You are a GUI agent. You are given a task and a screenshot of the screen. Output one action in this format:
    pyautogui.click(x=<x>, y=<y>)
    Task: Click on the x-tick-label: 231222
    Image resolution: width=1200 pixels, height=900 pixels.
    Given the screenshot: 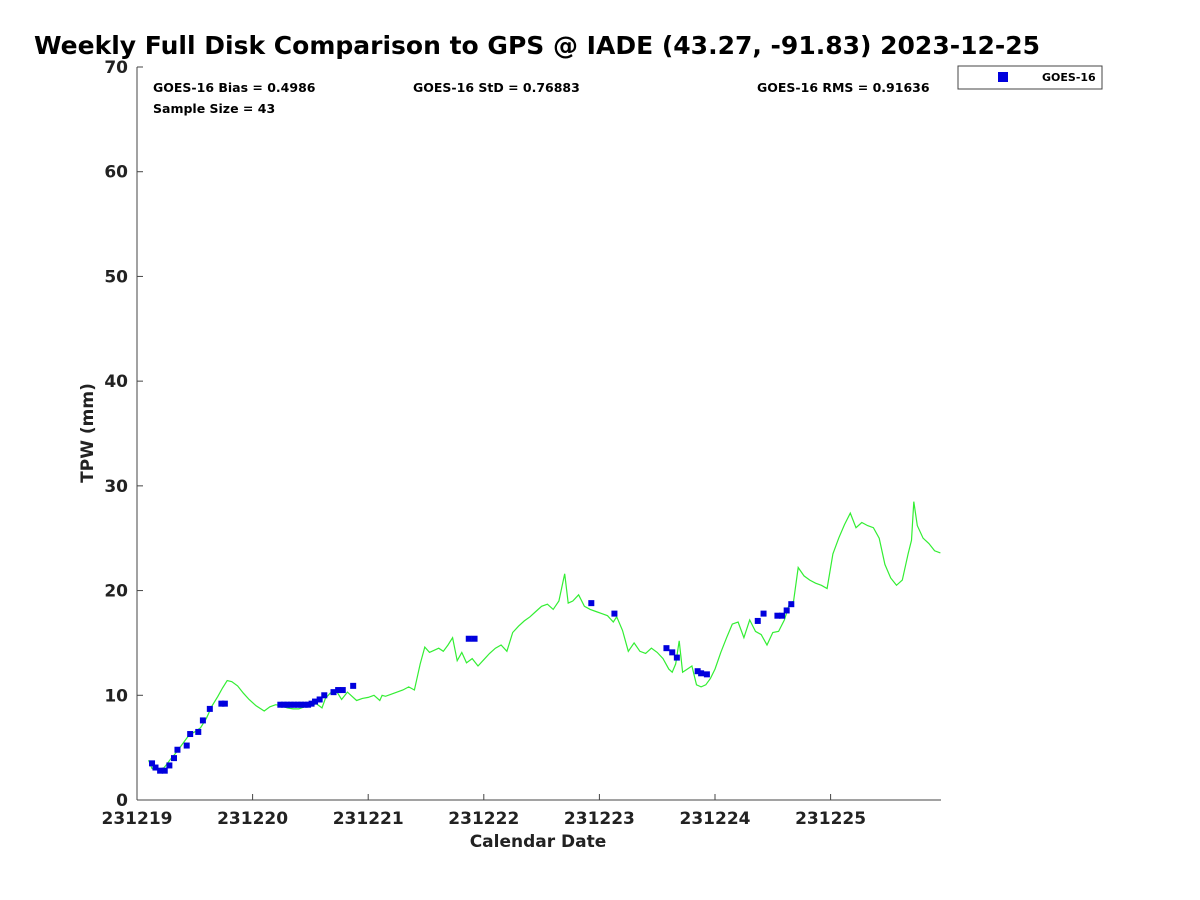 What is the action you would take?
    pyautogui.click(x=483, y=819)
    